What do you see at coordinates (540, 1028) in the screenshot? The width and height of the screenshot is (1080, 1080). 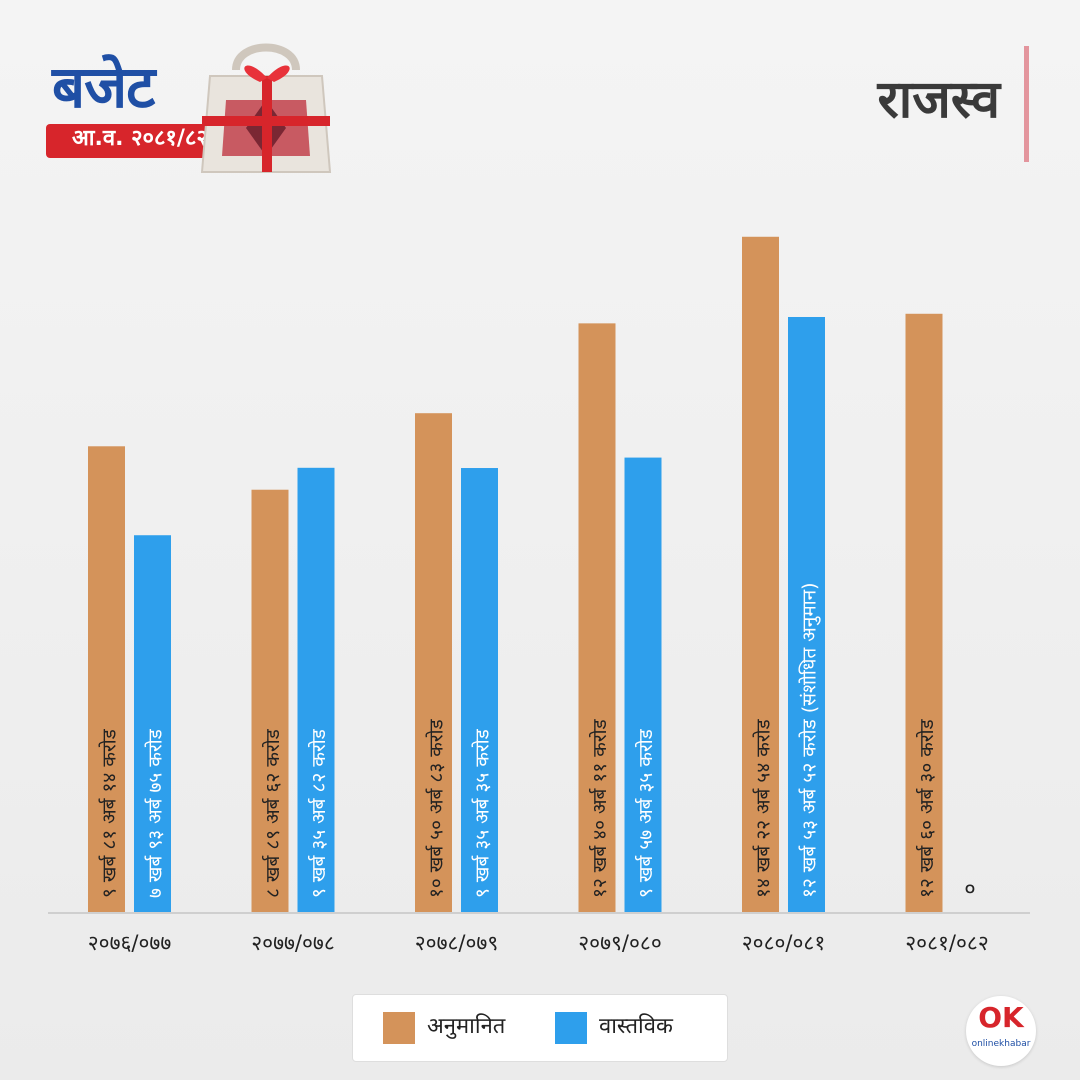 I see `legend: अनुमानित वास्तविक` at bounding box center [540, 1028].